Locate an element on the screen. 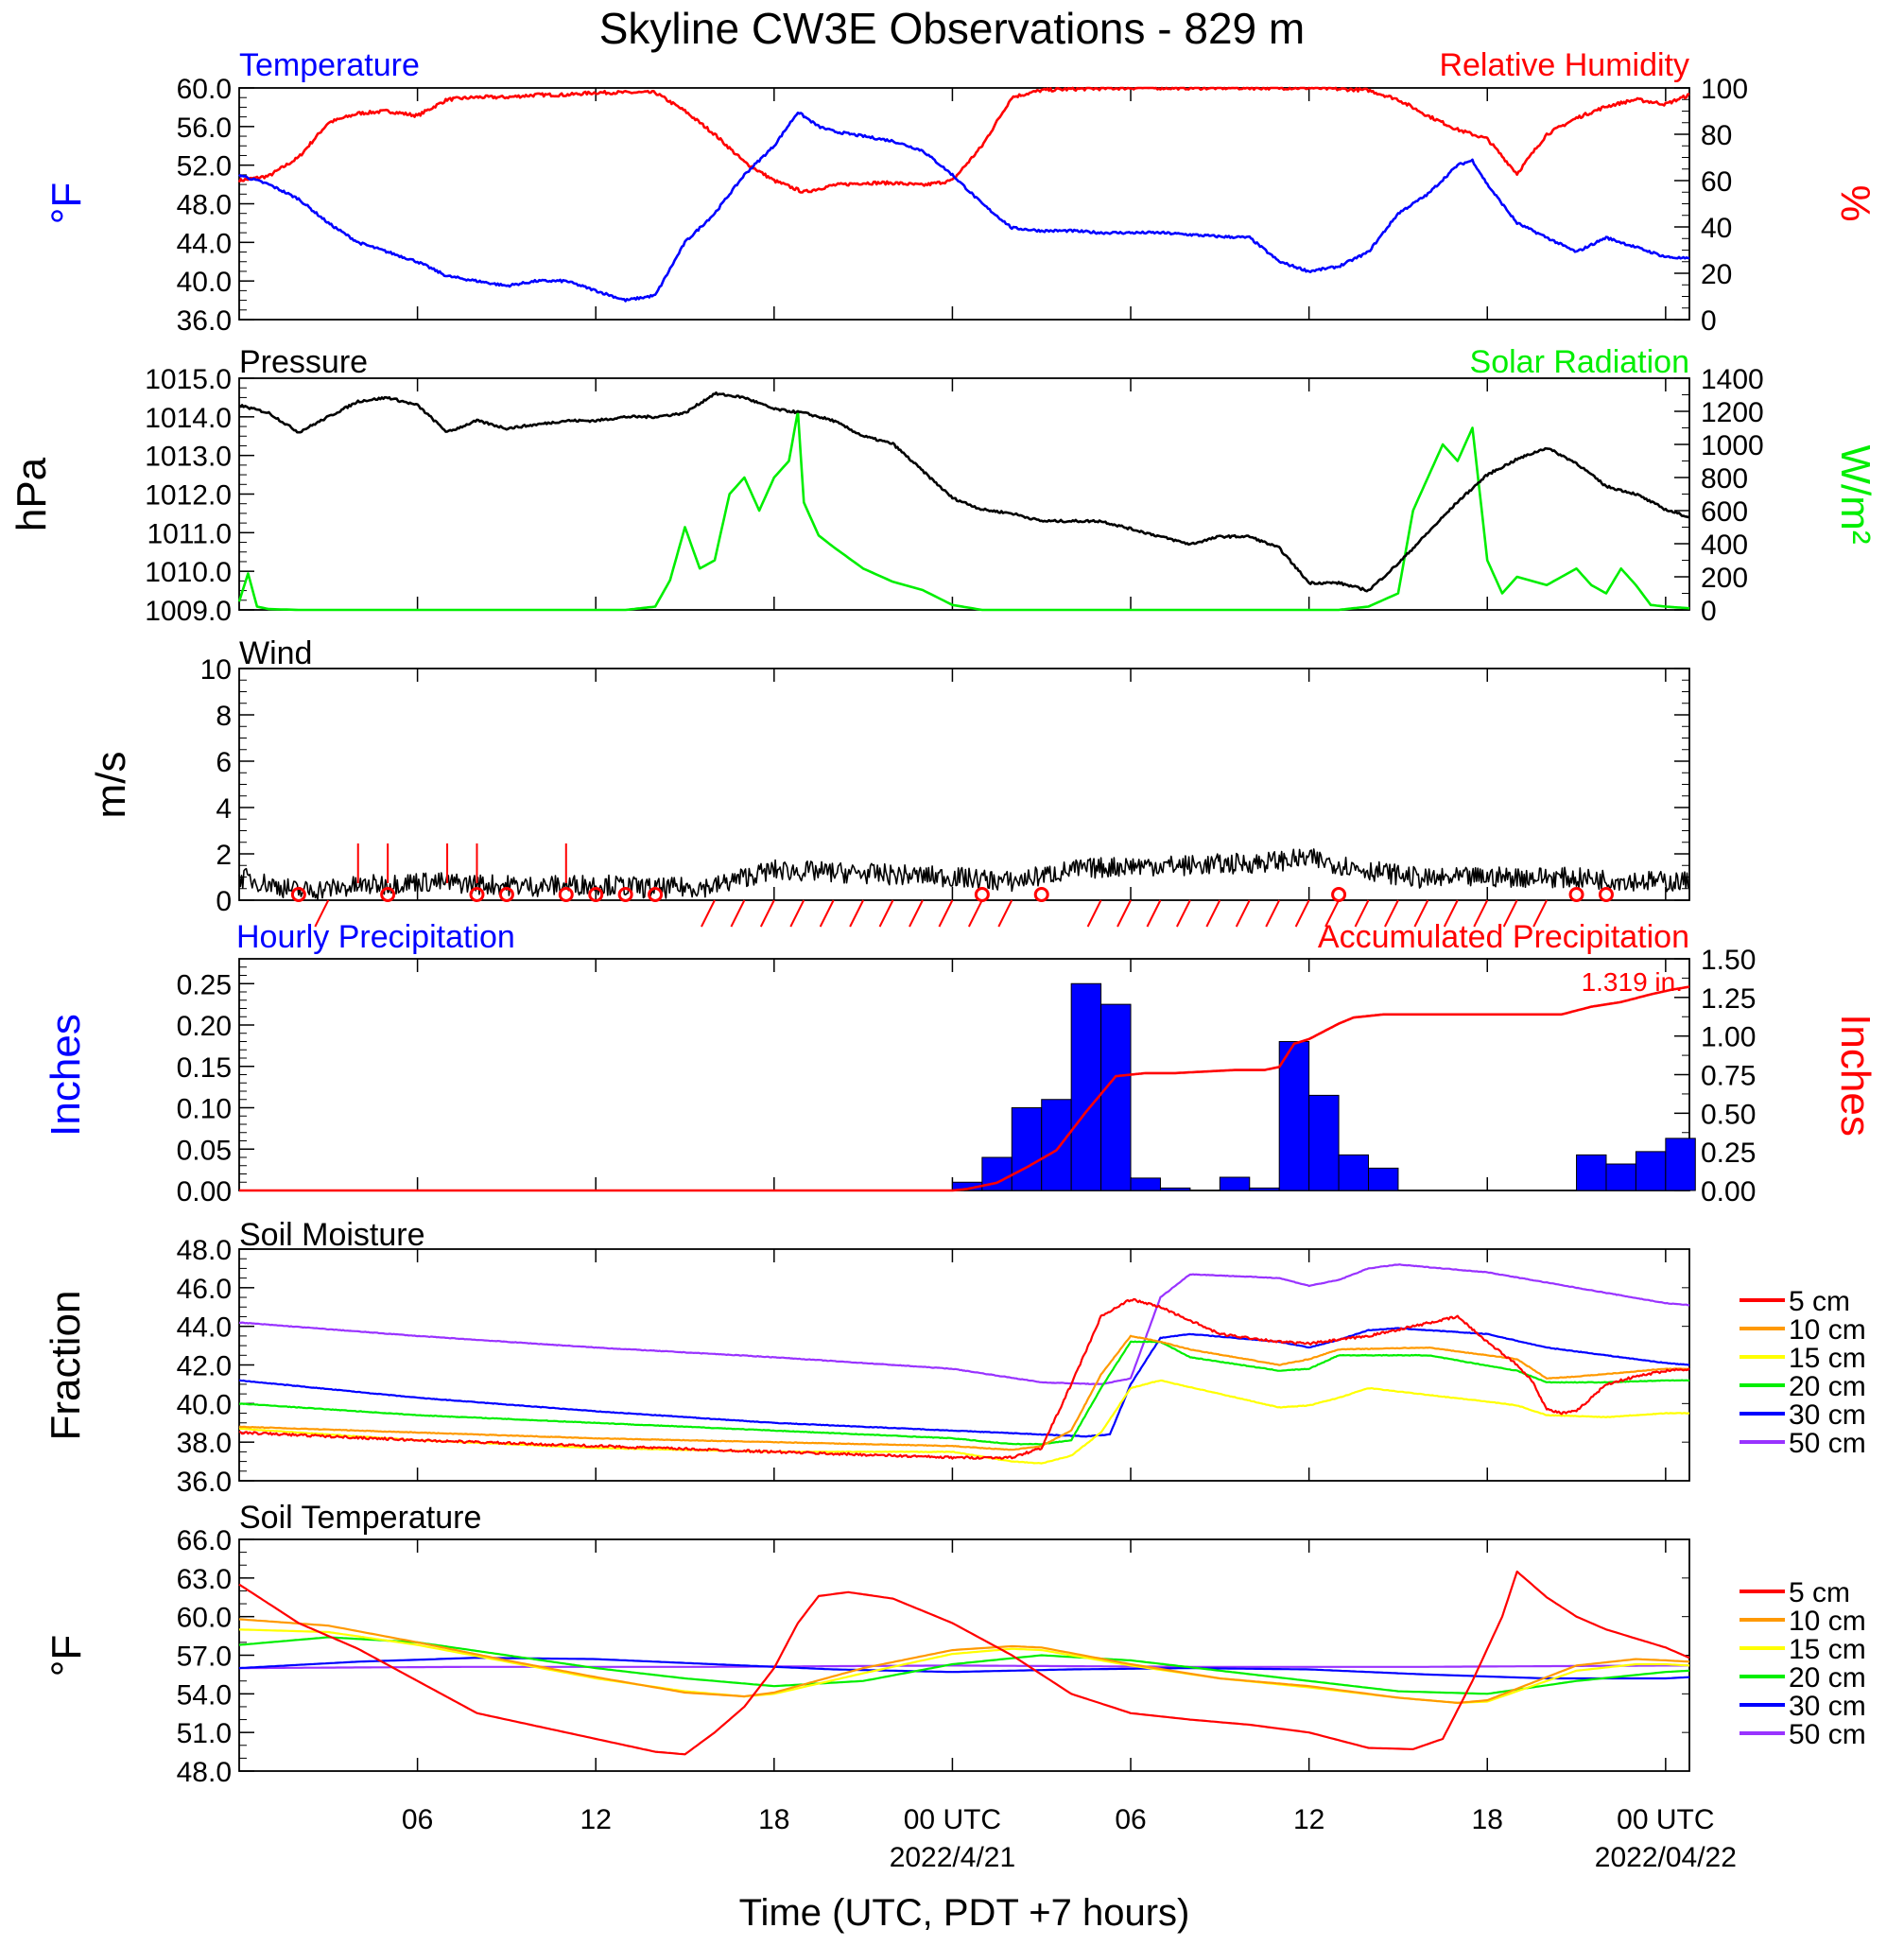  rh-unit-label: % is located at coordinates (1855, 203).